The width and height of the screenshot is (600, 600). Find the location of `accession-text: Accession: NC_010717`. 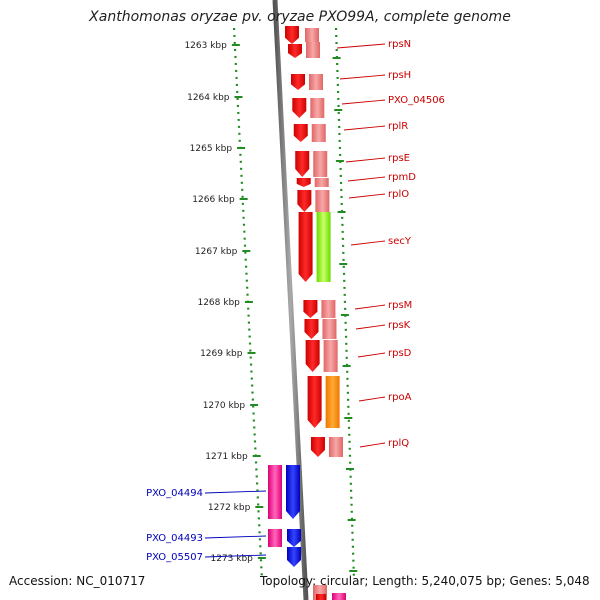

accession-text: Accession: NC_010717 is located at coordinates (77, 581).